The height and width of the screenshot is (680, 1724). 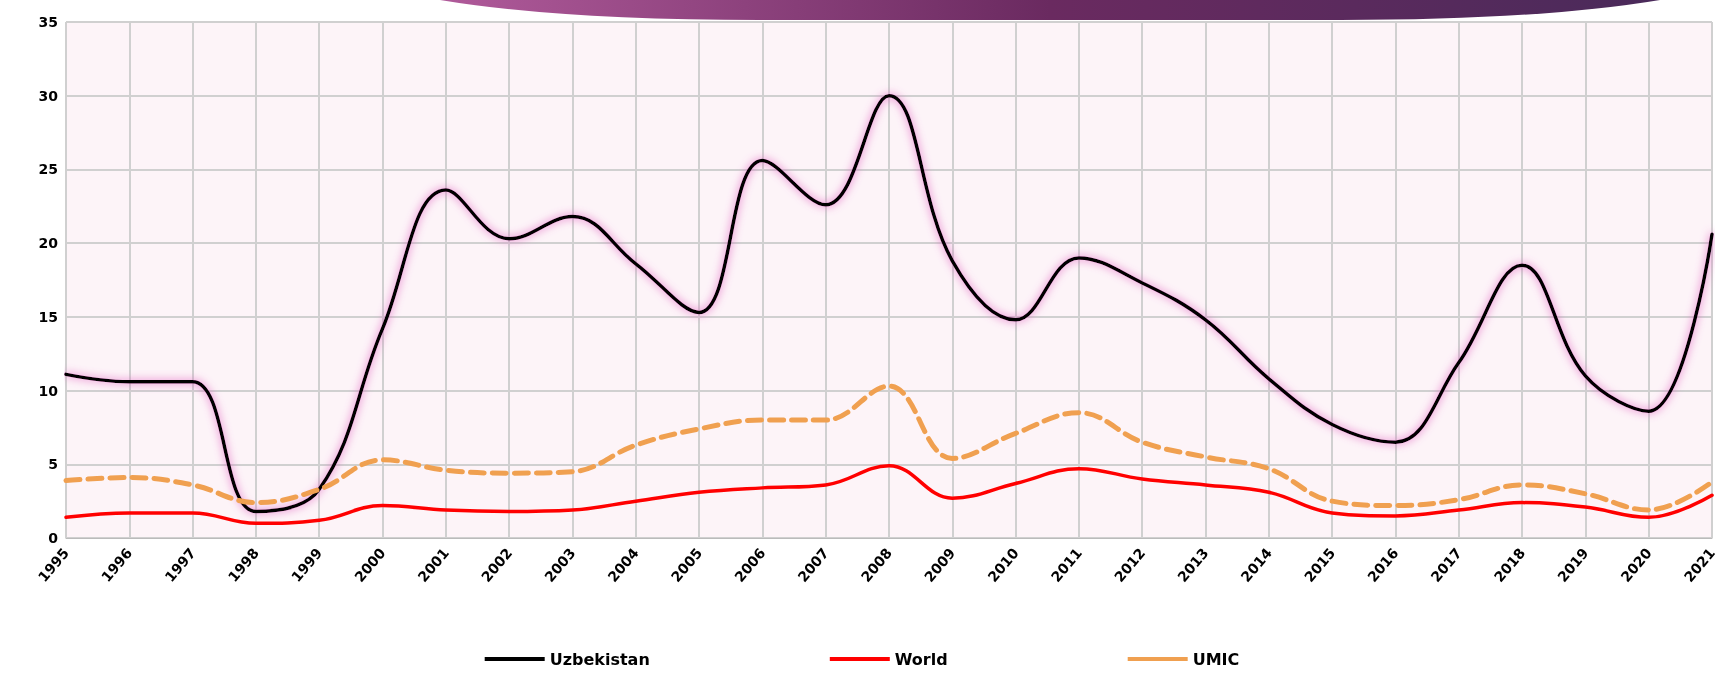 I want to click on y-tick-label: 10, so click(x=48, y=390).